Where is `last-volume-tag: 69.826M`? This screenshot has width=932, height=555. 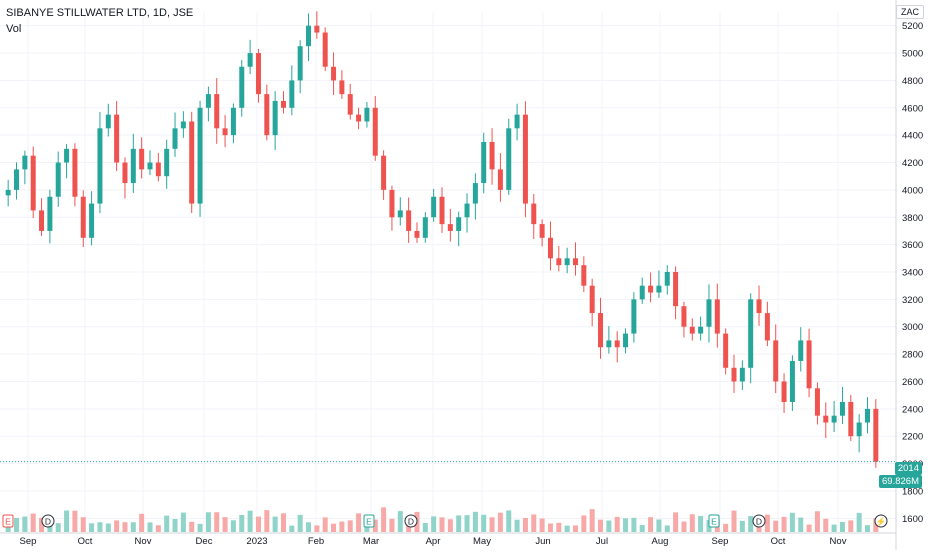 last-volume-tag: 69.826M is located at coordinates (900, 481).